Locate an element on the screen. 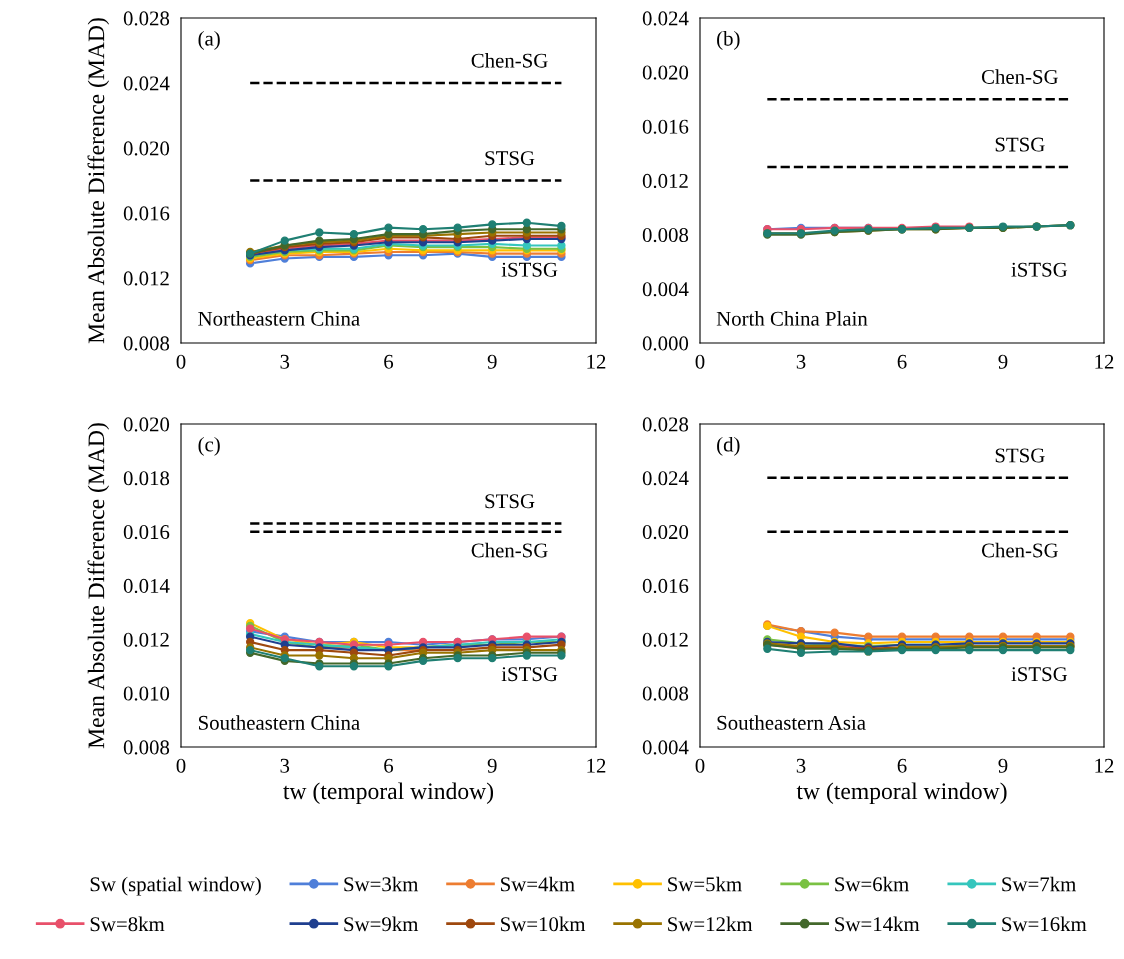 The width and height of the screenshot is (1124, 959). legend-label: Sw=16km is located at coordinates (1044, 924).